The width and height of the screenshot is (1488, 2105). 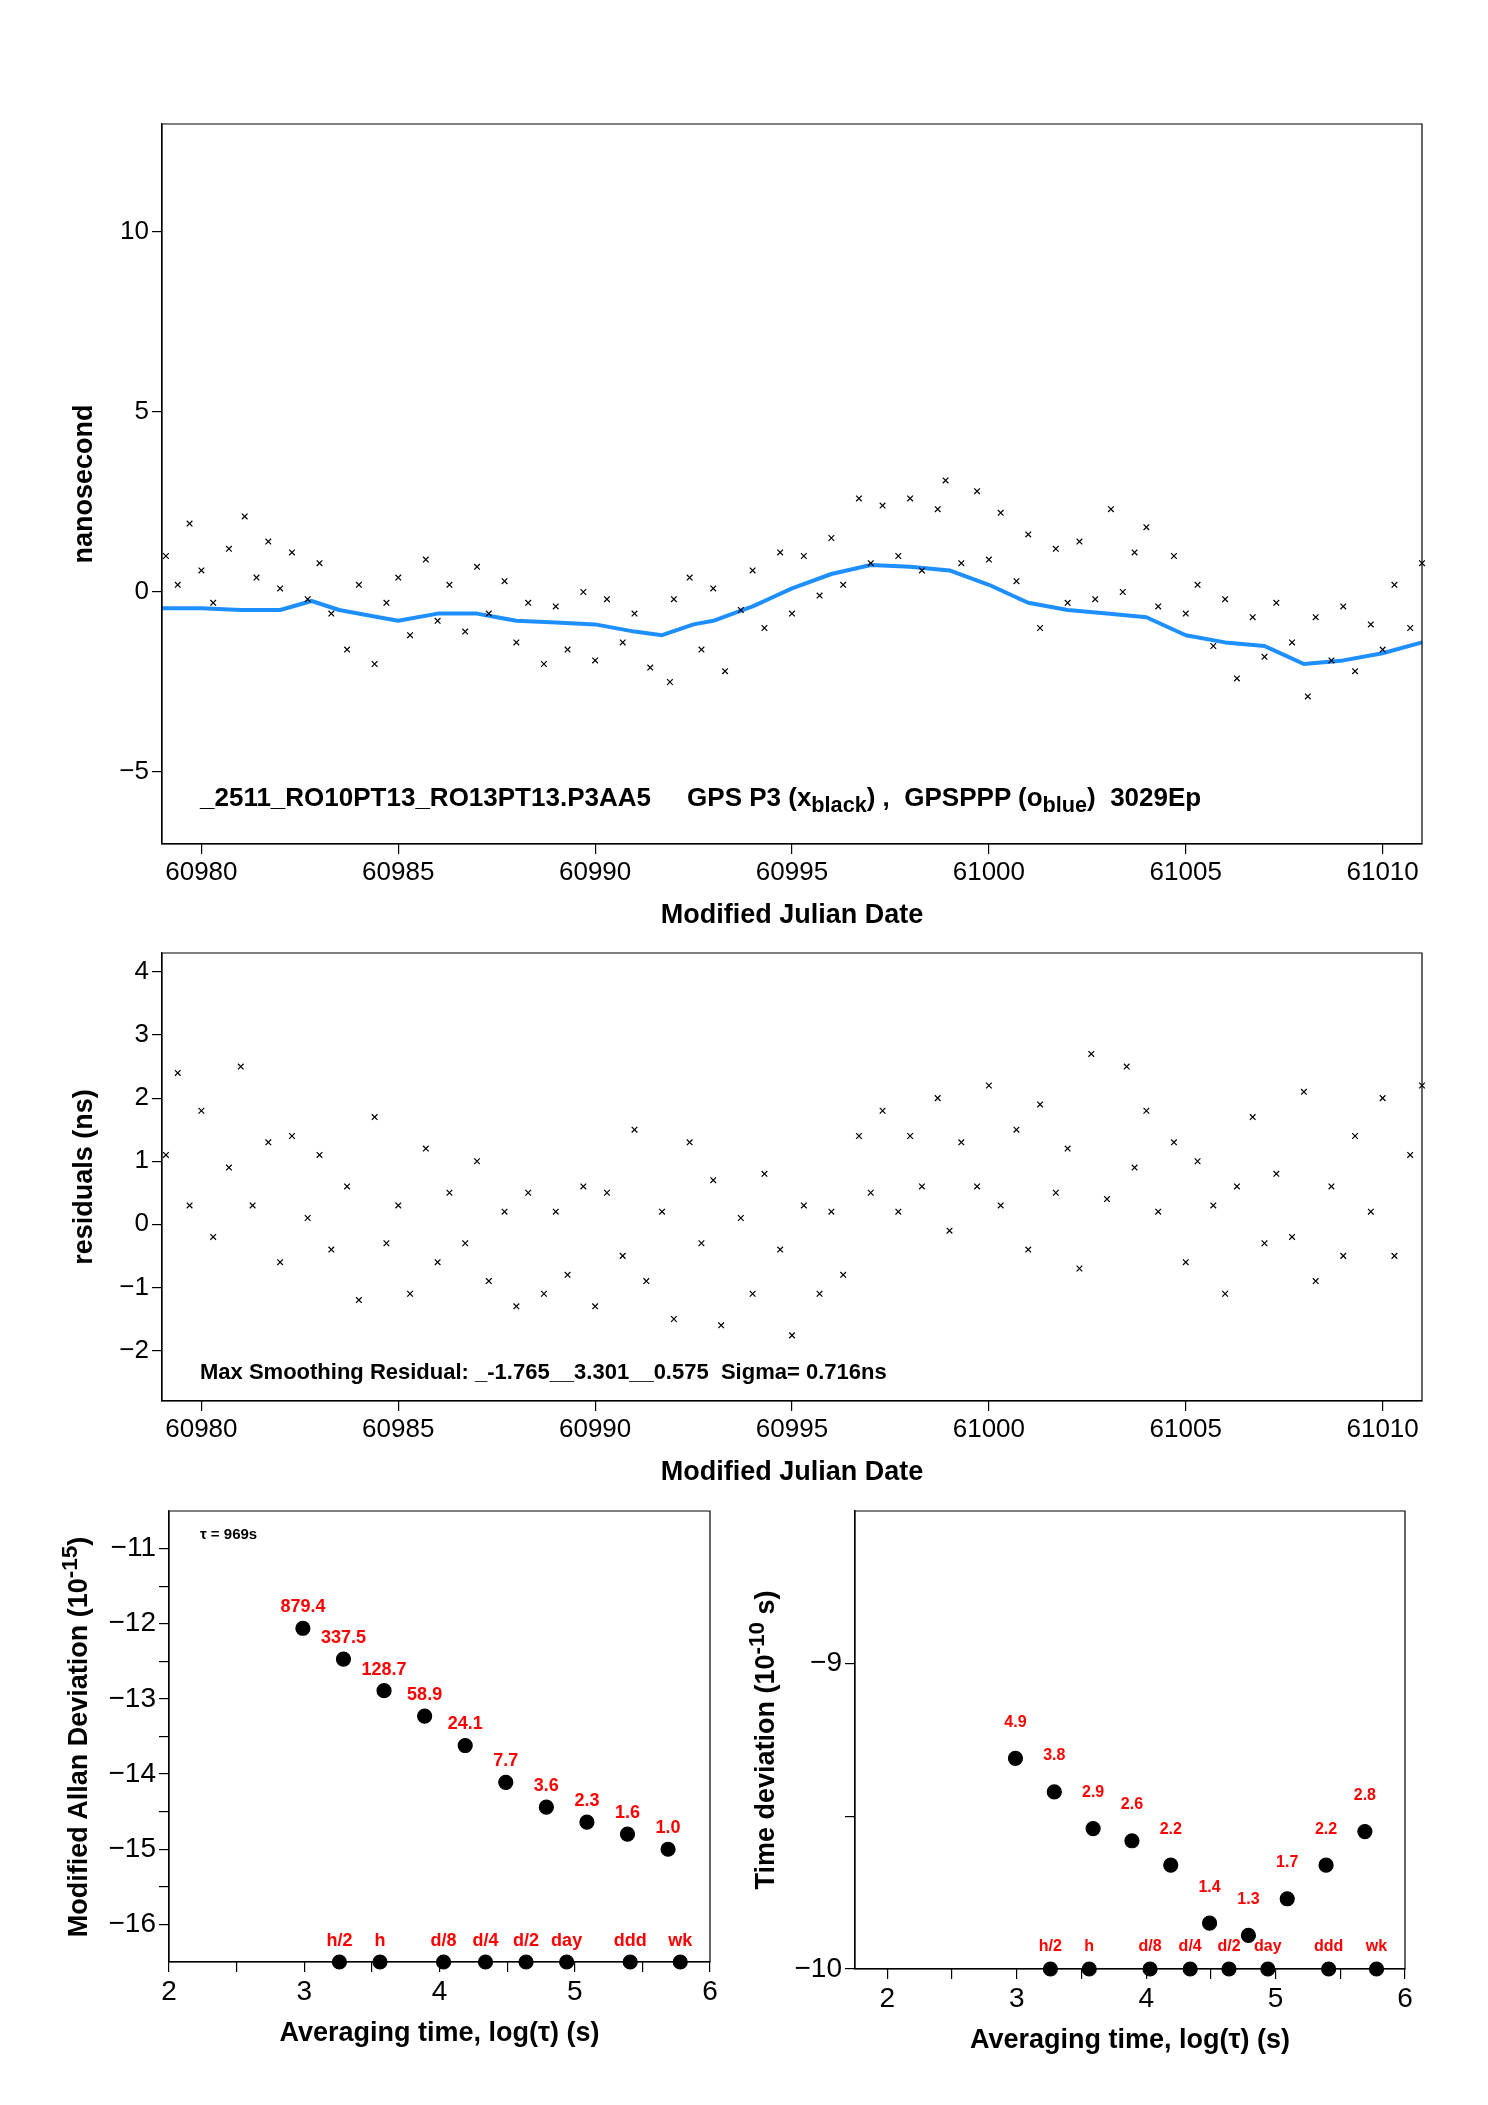 I want to click on annotation: 337.5, so click(x=343, y=1637).